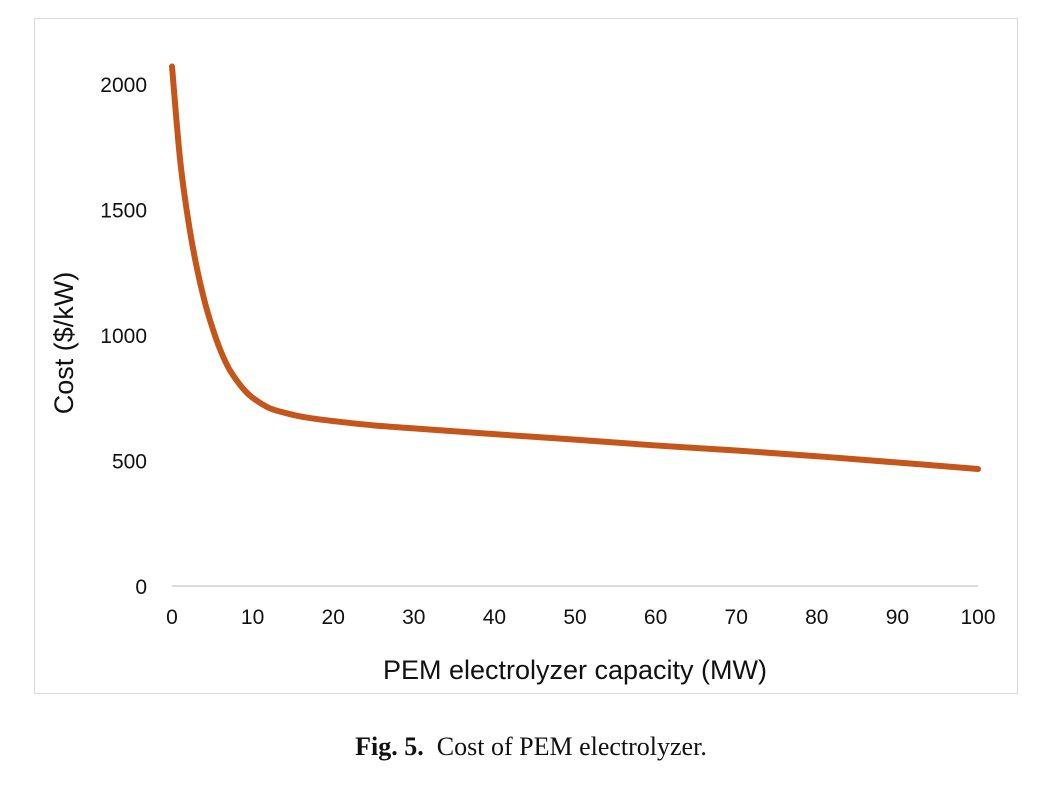 Image resolution: width=1062 pixels, height=790 pixels. I want to click on y-tick-label: 1000, so click(123, 336).